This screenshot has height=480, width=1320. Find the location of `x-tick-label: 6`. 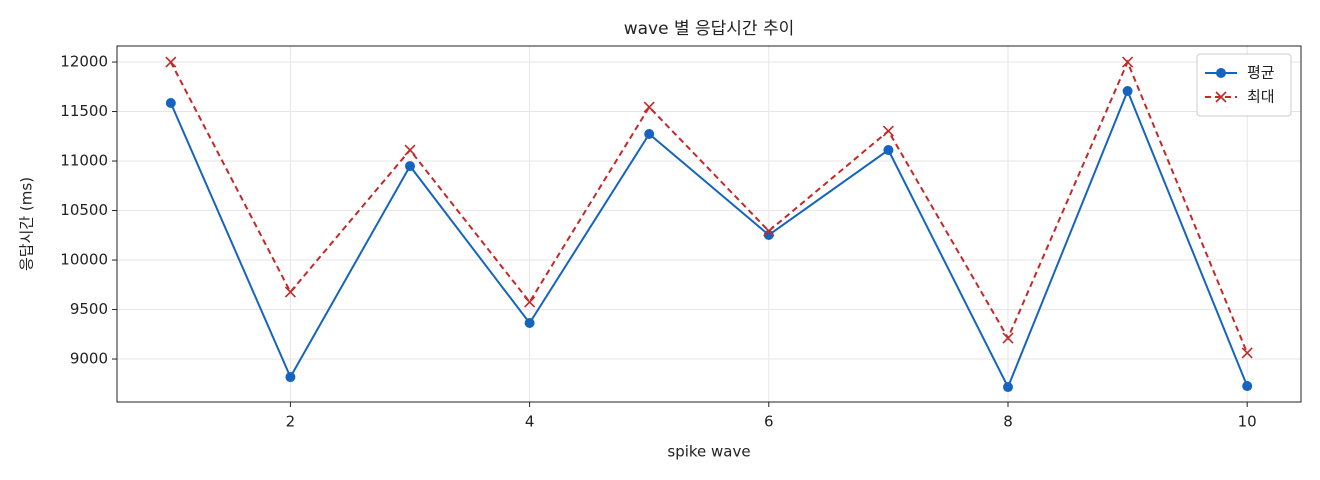

x-tick-label: 6 is located at coordinates (769, 422).